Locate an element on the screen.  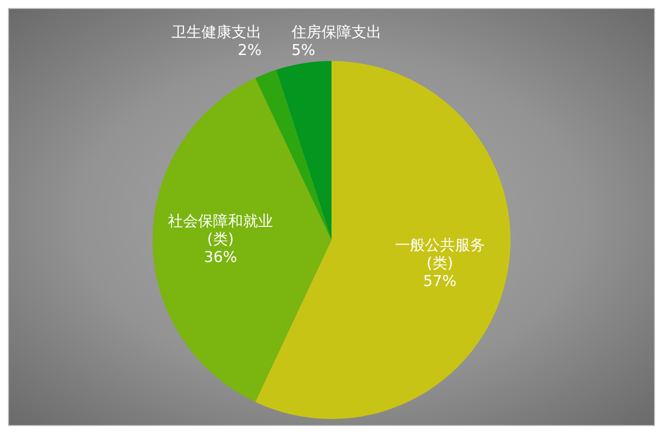
slice-label: 社会保障和就业 (类) is located at coordinates (221, 230).